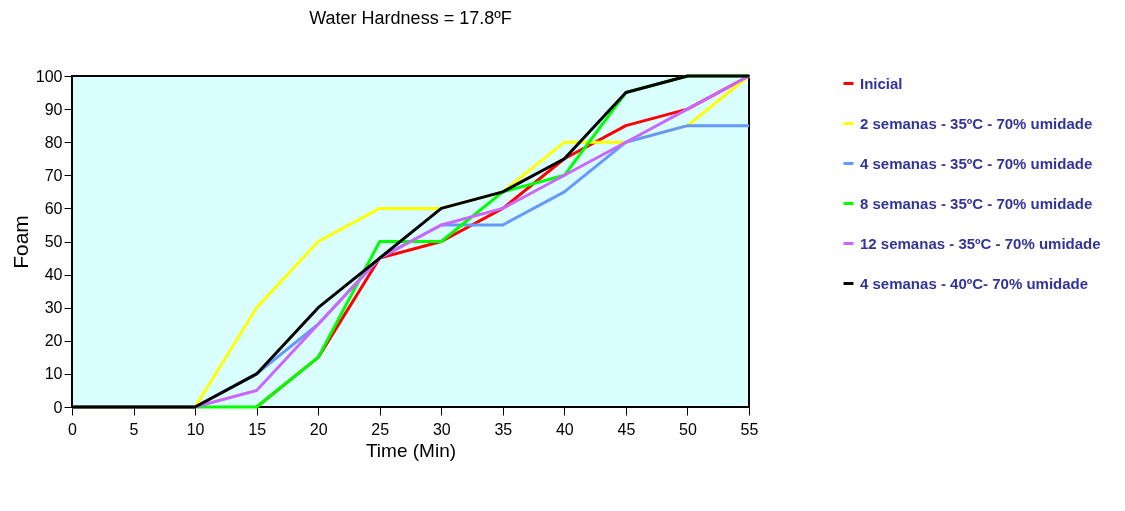 This screenshot has width=1125, height=511. What do you see at coordinates (380, 429) in the screenshot?
I see `x-tick-label: 25` at bounding box center [380, 429].